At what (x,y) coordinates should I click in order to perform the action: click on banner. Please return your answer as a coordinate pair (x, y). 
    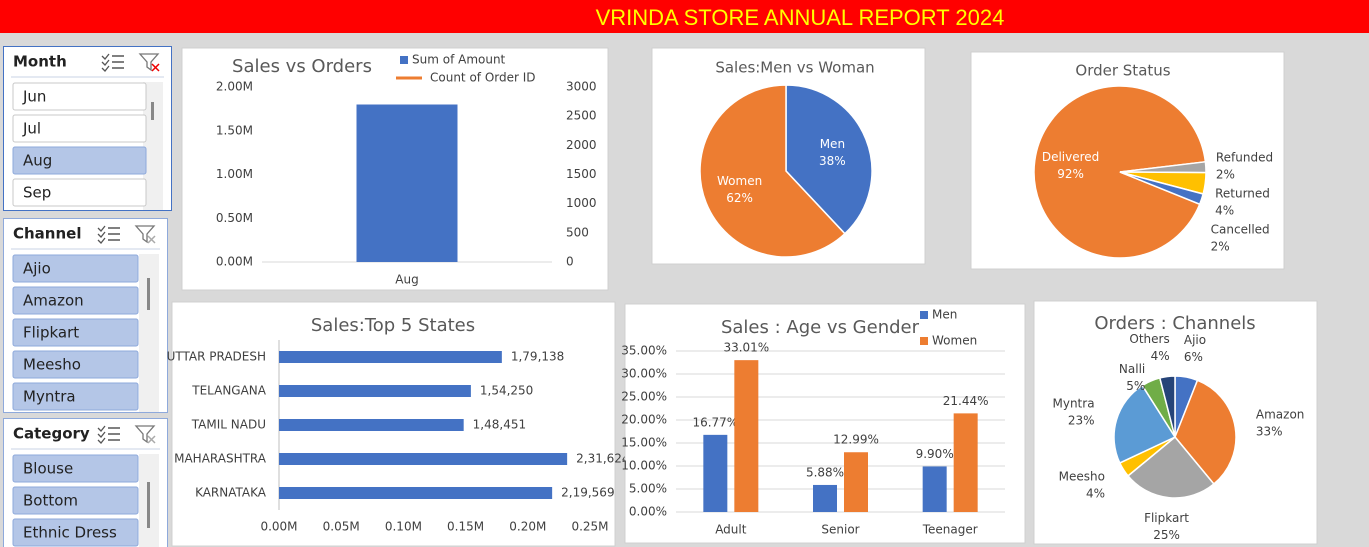
    Looking at the image, I should click on (684, 16).